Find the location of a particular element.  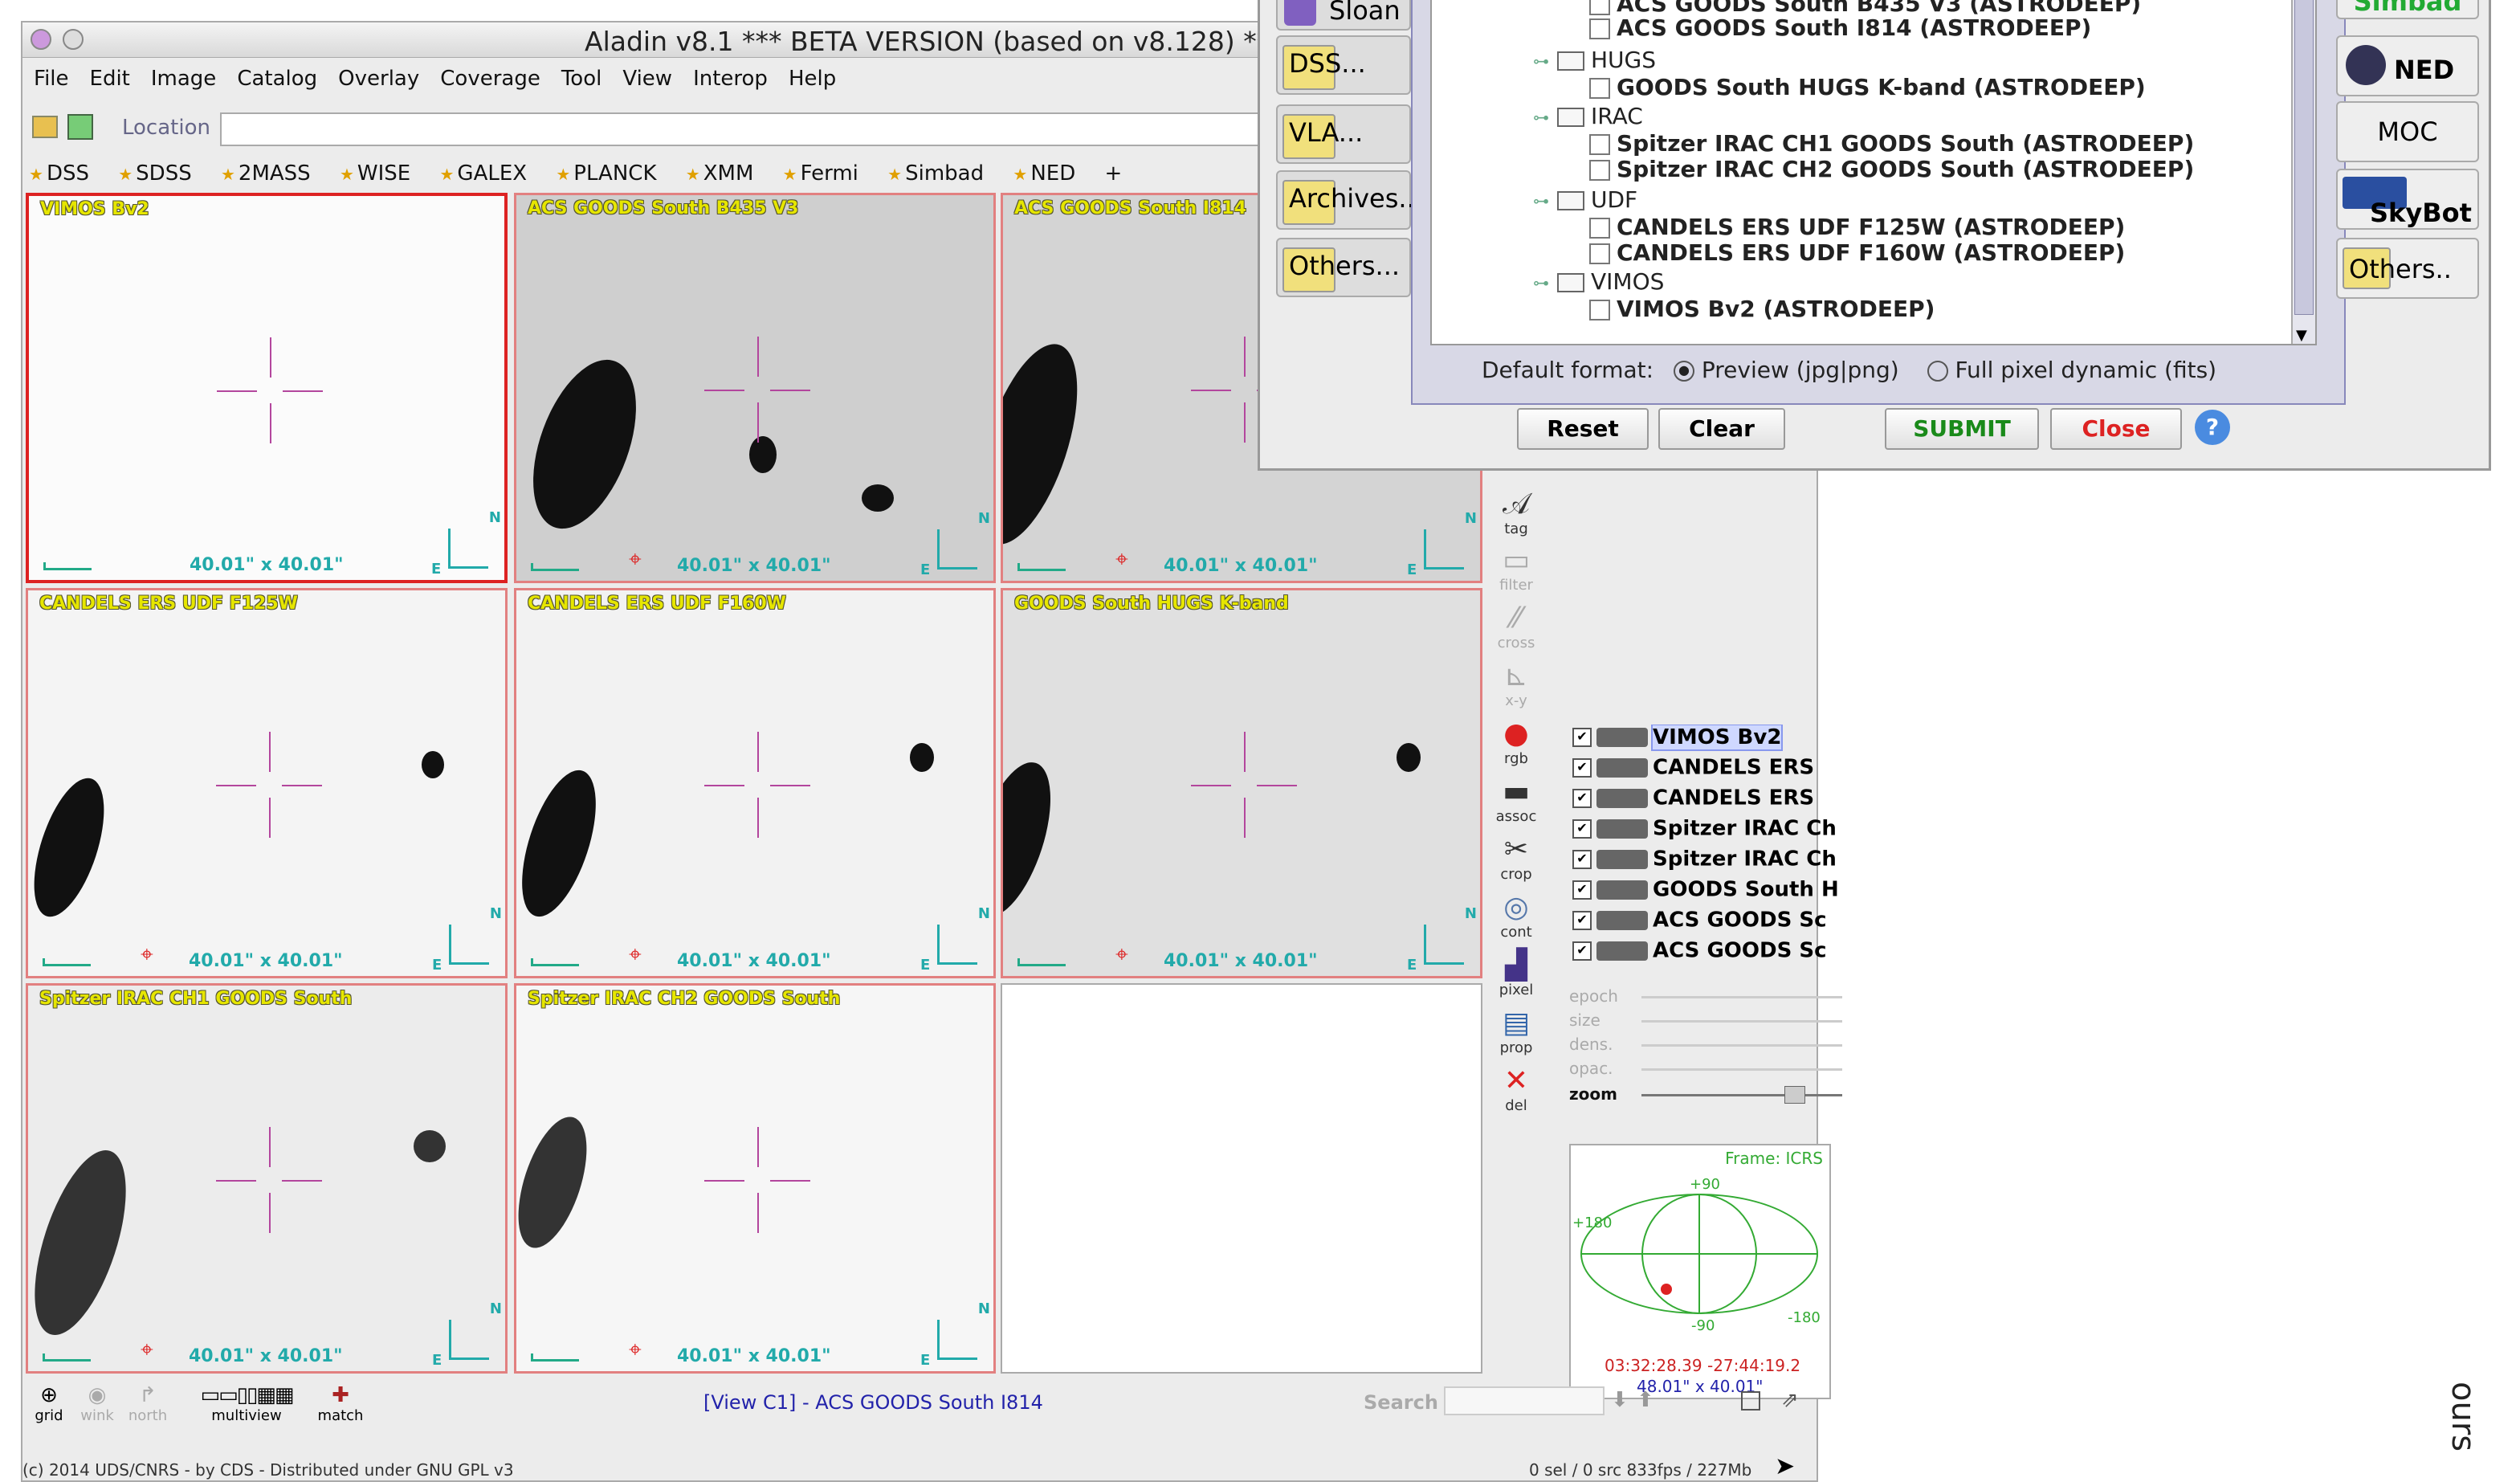

zoom-slider: zoom is located at coordinates (1705, 1094).